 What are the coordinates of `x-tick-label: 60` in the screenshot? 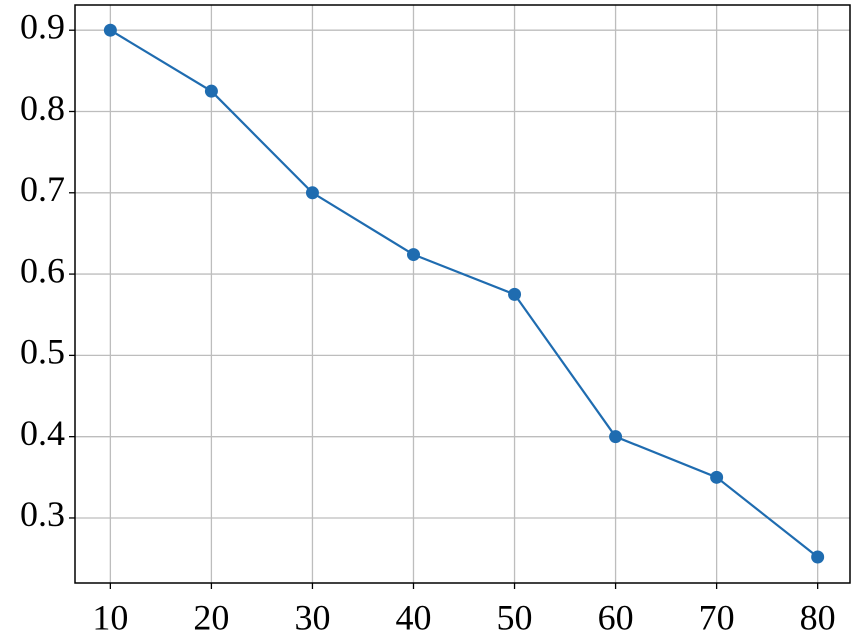 It's located at (616, 617).